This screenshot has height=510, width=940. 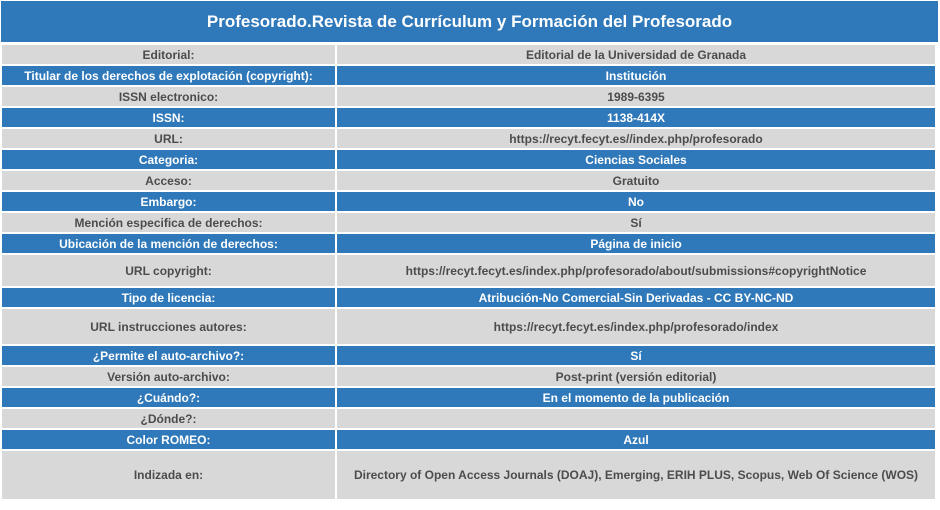 I want to click on row-value-rights-mention: Sí, so click(x=636, y=222).